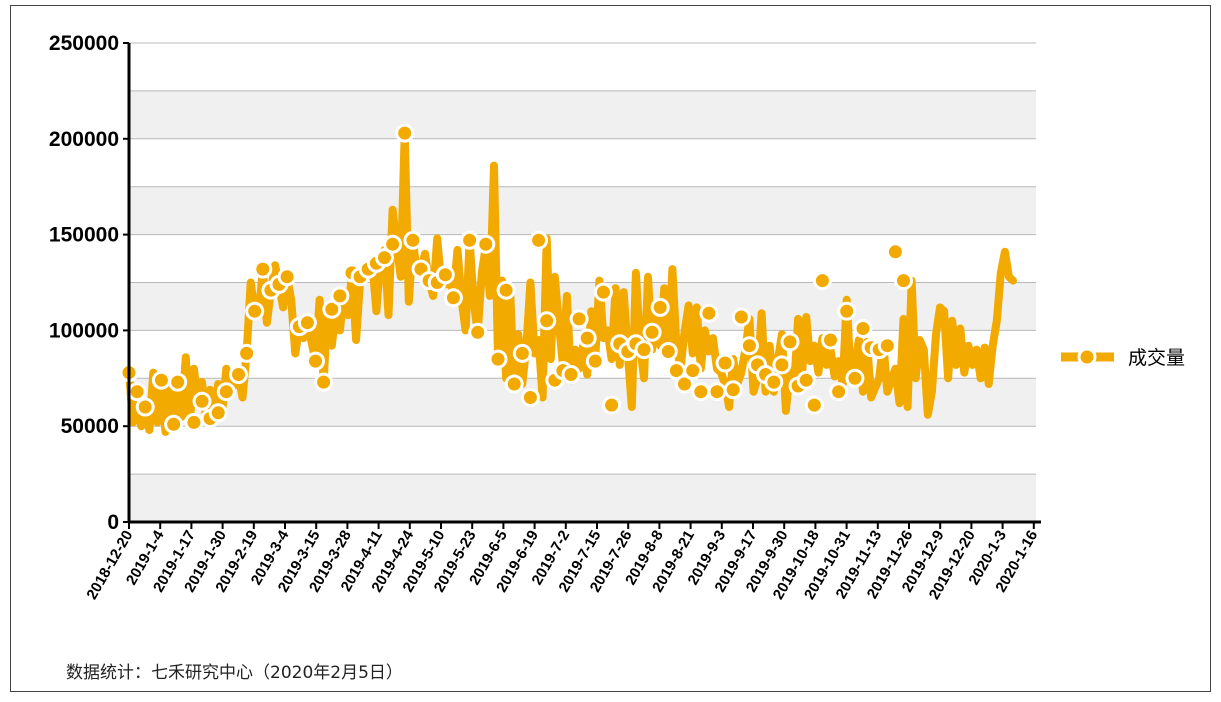 This screenshot has width=1221, height=702. I want to click on legend-marker, so click(1087, 357).